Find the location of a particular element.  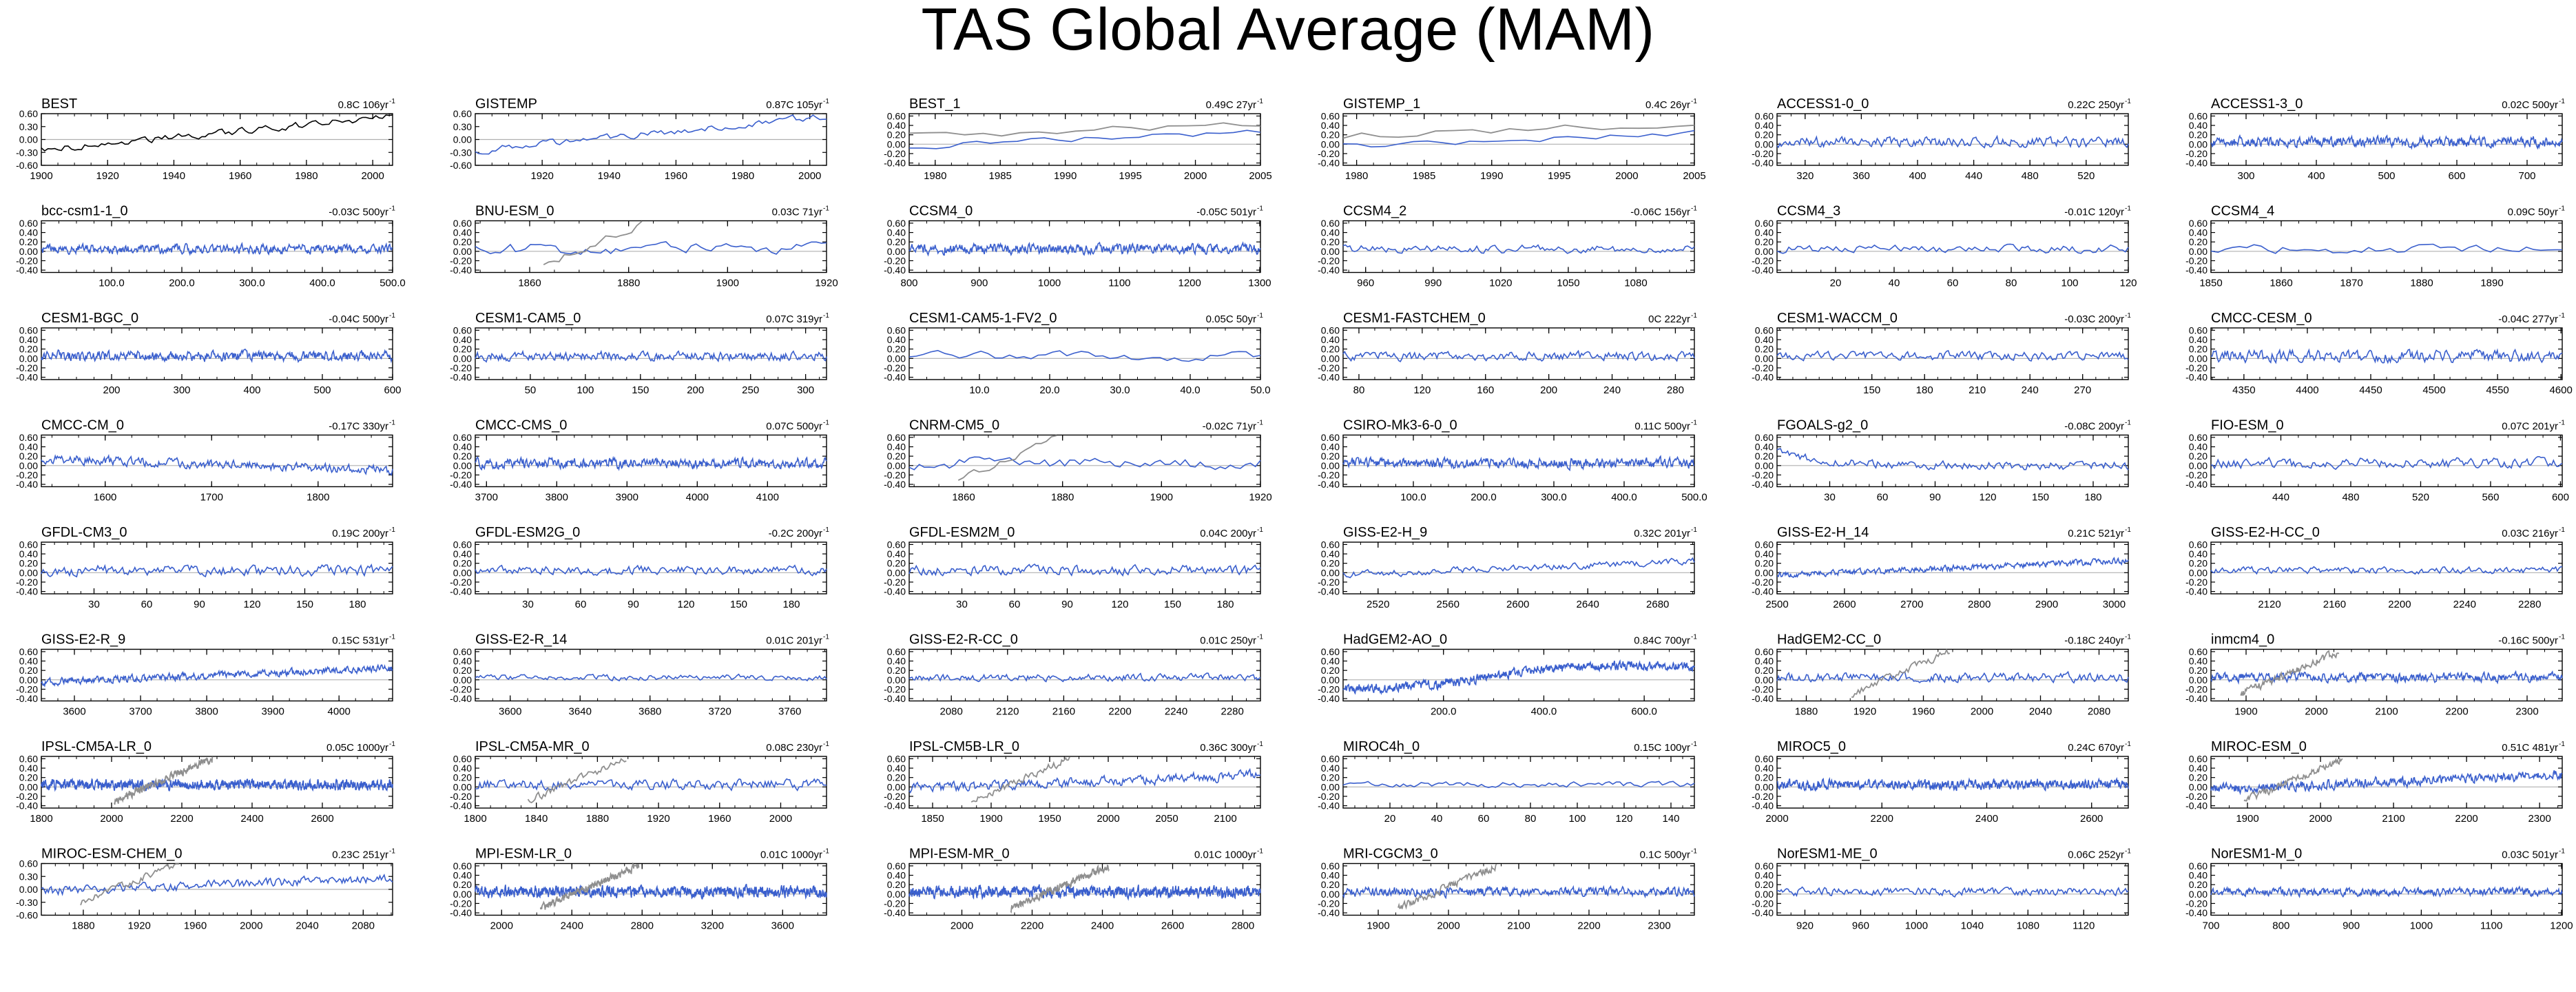

x-tick-label: 480 is located at coordinates (2350, 498).